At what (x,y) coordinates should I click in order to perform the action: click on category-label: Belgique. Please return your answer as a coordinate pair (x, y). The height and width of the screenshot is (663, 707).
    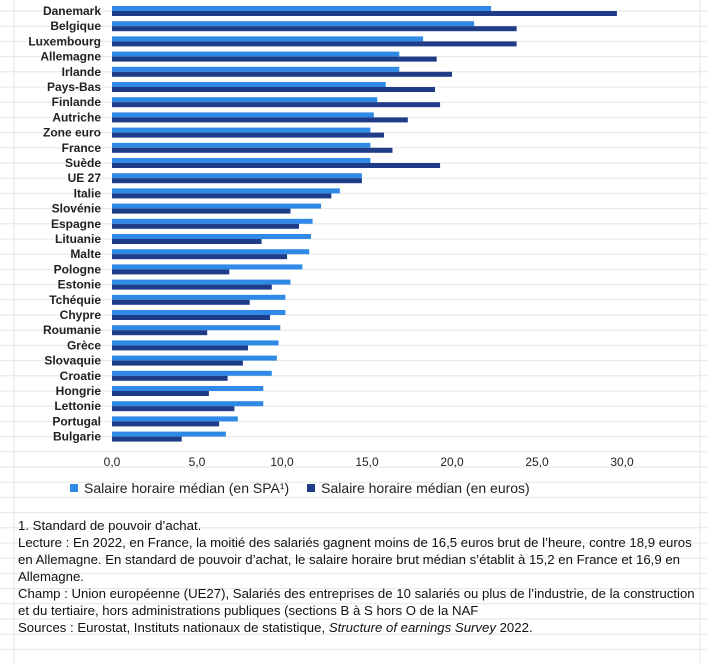
    Looking at the image, I should click on (75, 26).